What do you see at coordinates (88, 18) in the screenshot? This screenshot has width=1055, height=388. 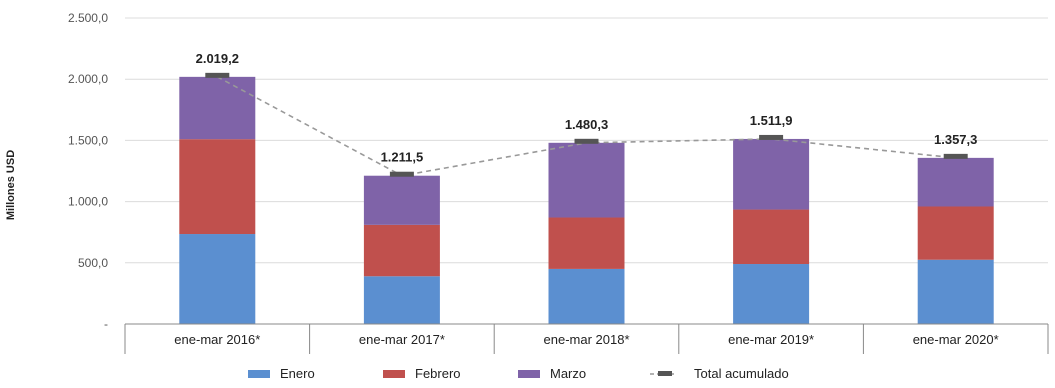 I see `y-tick-label: 2.500,0` at bounding box center [88, 18].